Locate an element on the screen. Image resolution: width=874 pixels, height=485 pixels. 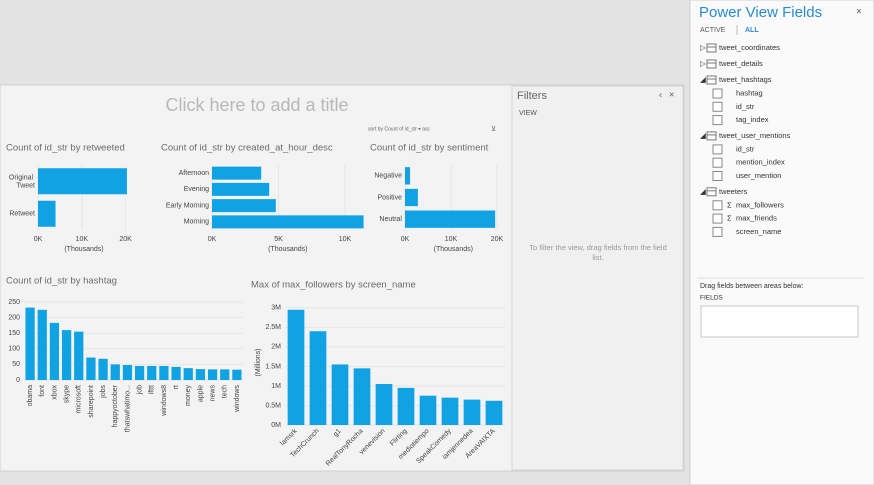
y-tick-label: 1.5M is located at coordinates (273, 366).